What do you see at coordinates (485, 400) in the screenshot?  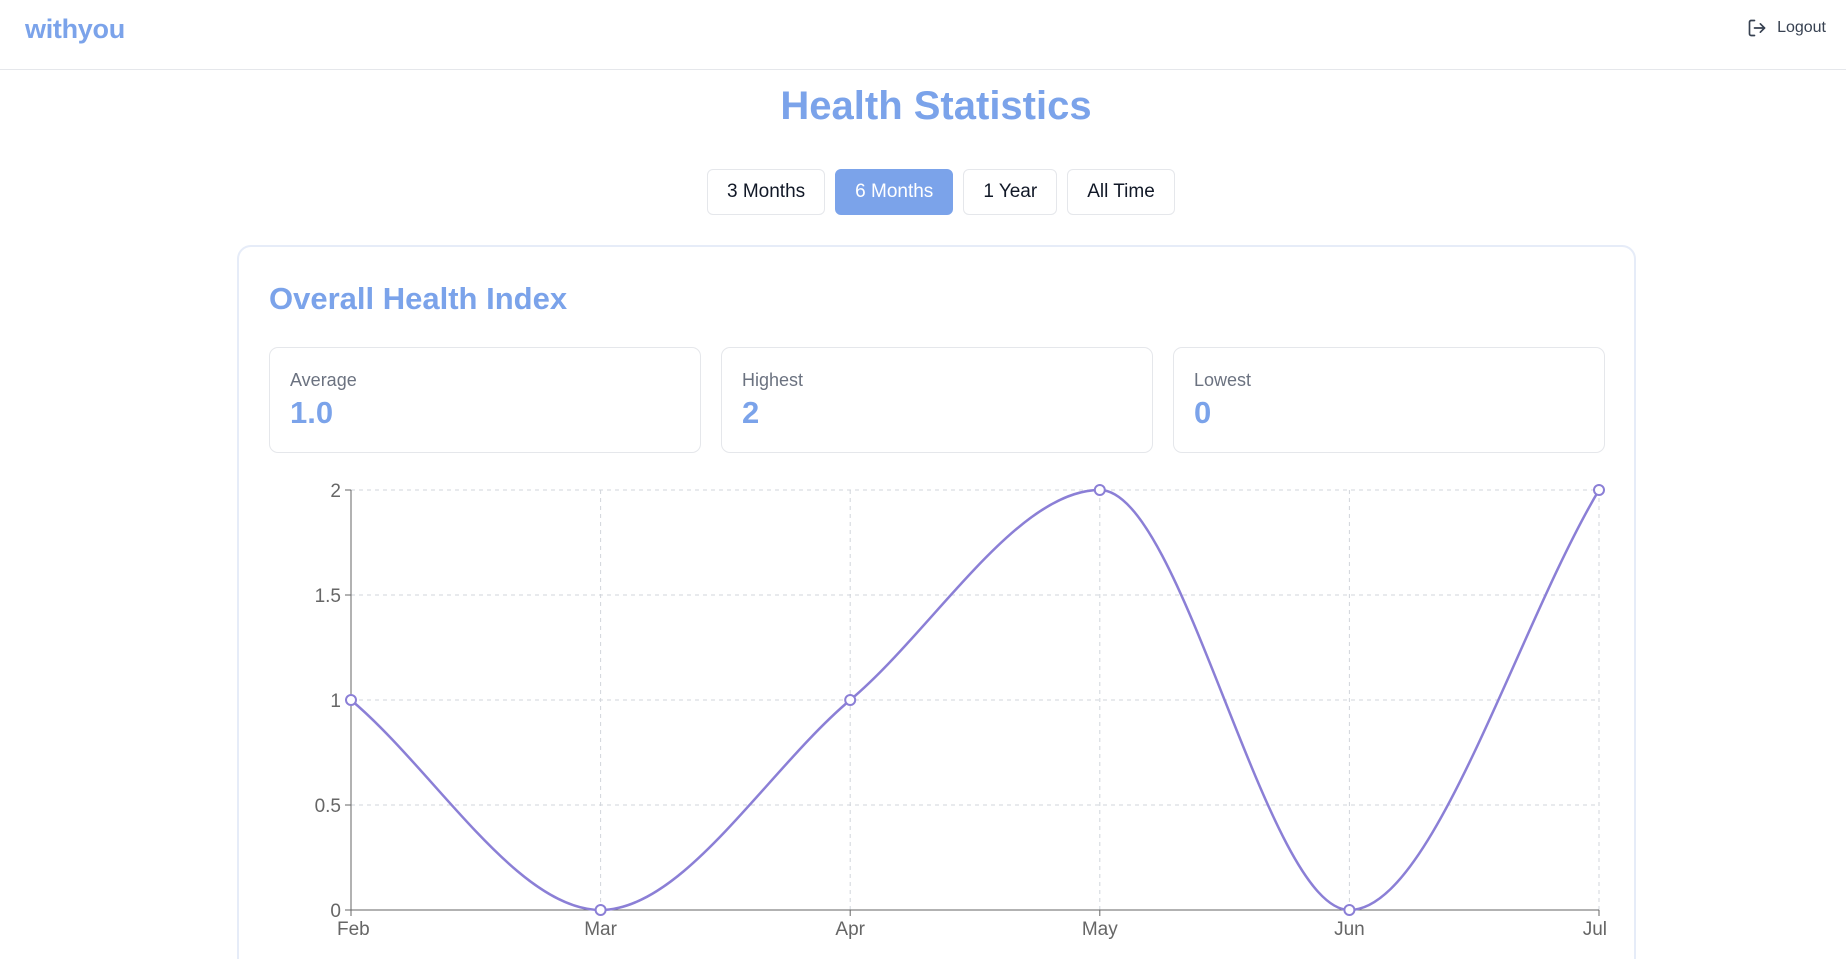 I see `stat-average: Average 1.0` at bounding box center [485, 400].